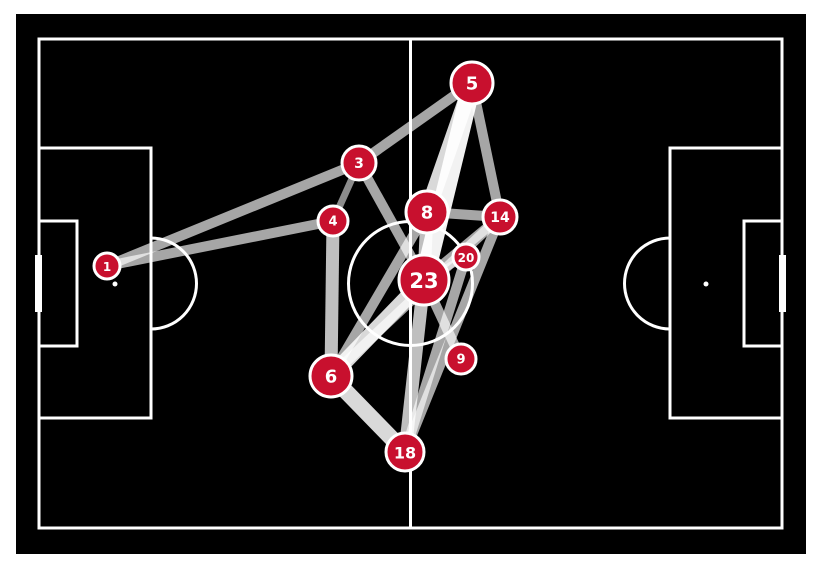 This screenshot has width=820, height=568. What do you see at coordinates (706, 284) in the screenshot?
I see `right-penalty-spot` at bounding box center [706, 284].